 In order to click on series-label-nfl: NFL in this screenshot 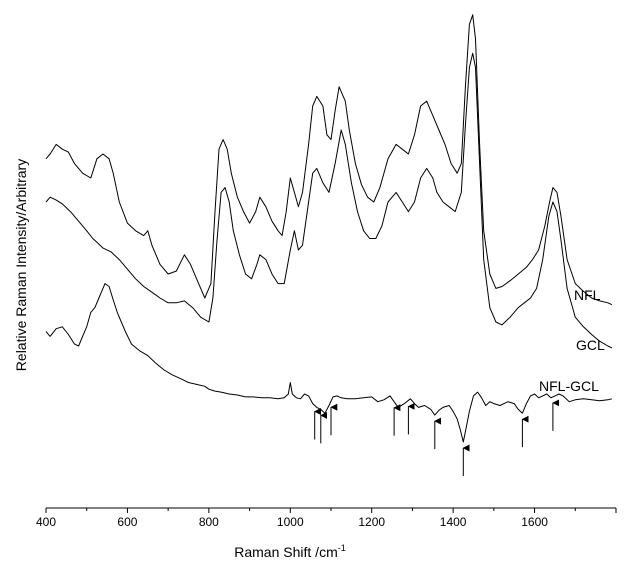, I will do `click(587, 295)`.